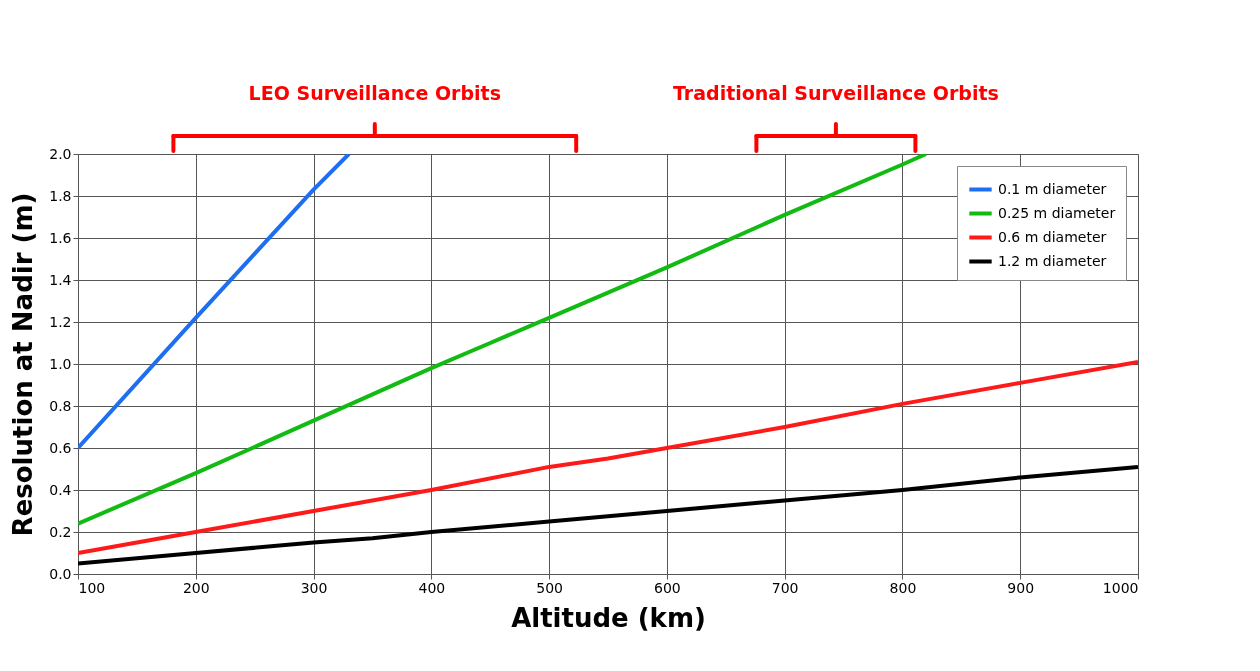 The height and width of the screenshot is (671, 1260). What do you see at coordinates (60, 531) in the screenshot?
I see `y-tick-label: 0.2` at bounding box center [60, 531].